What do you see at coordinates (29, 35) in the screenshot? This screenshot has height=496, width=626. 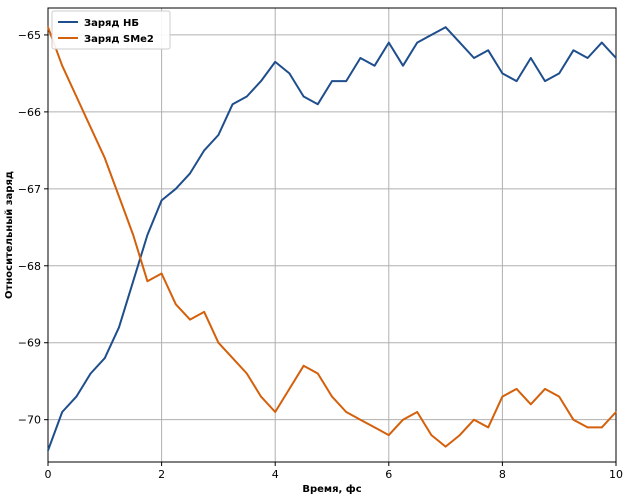 I see `y-tick-label: −65` at bounding box center [29, 35].